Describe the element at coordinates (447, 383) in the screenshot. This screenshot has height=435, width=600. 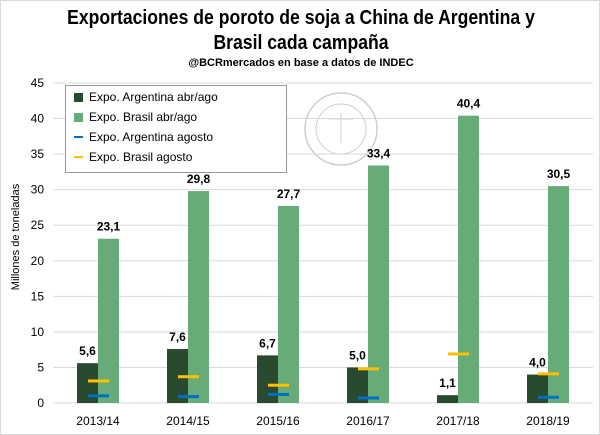
I see `data-label: 1,1` at that location.